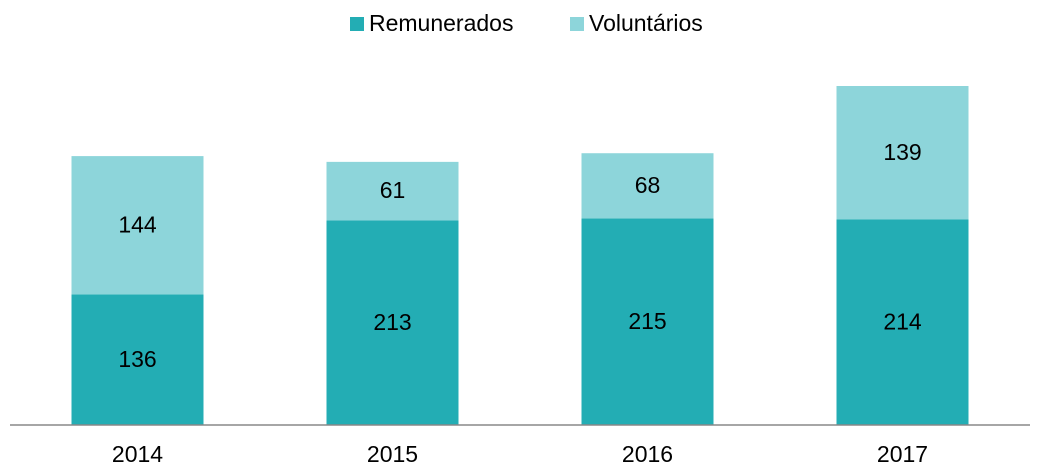 The image size is (1037, 470). I want to click on data-label: 136, so click(137, 359).